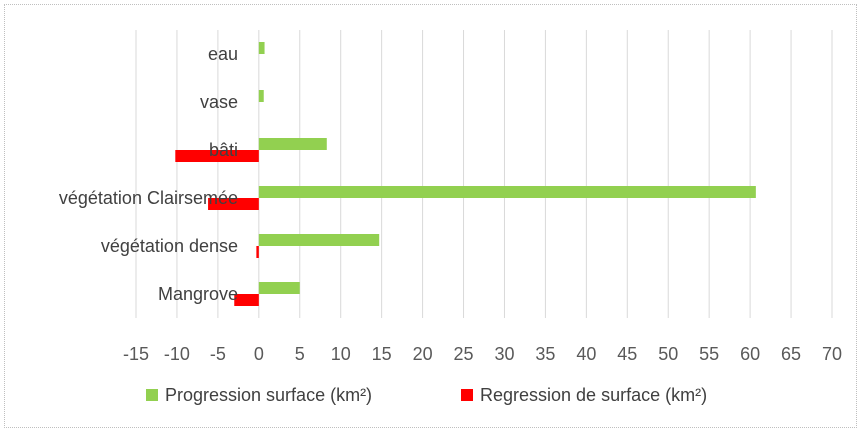  What do you see at coordinates (791, 354) in the screenshot?
I see `x-tick-label: 65` at bounding box center [791, 354].